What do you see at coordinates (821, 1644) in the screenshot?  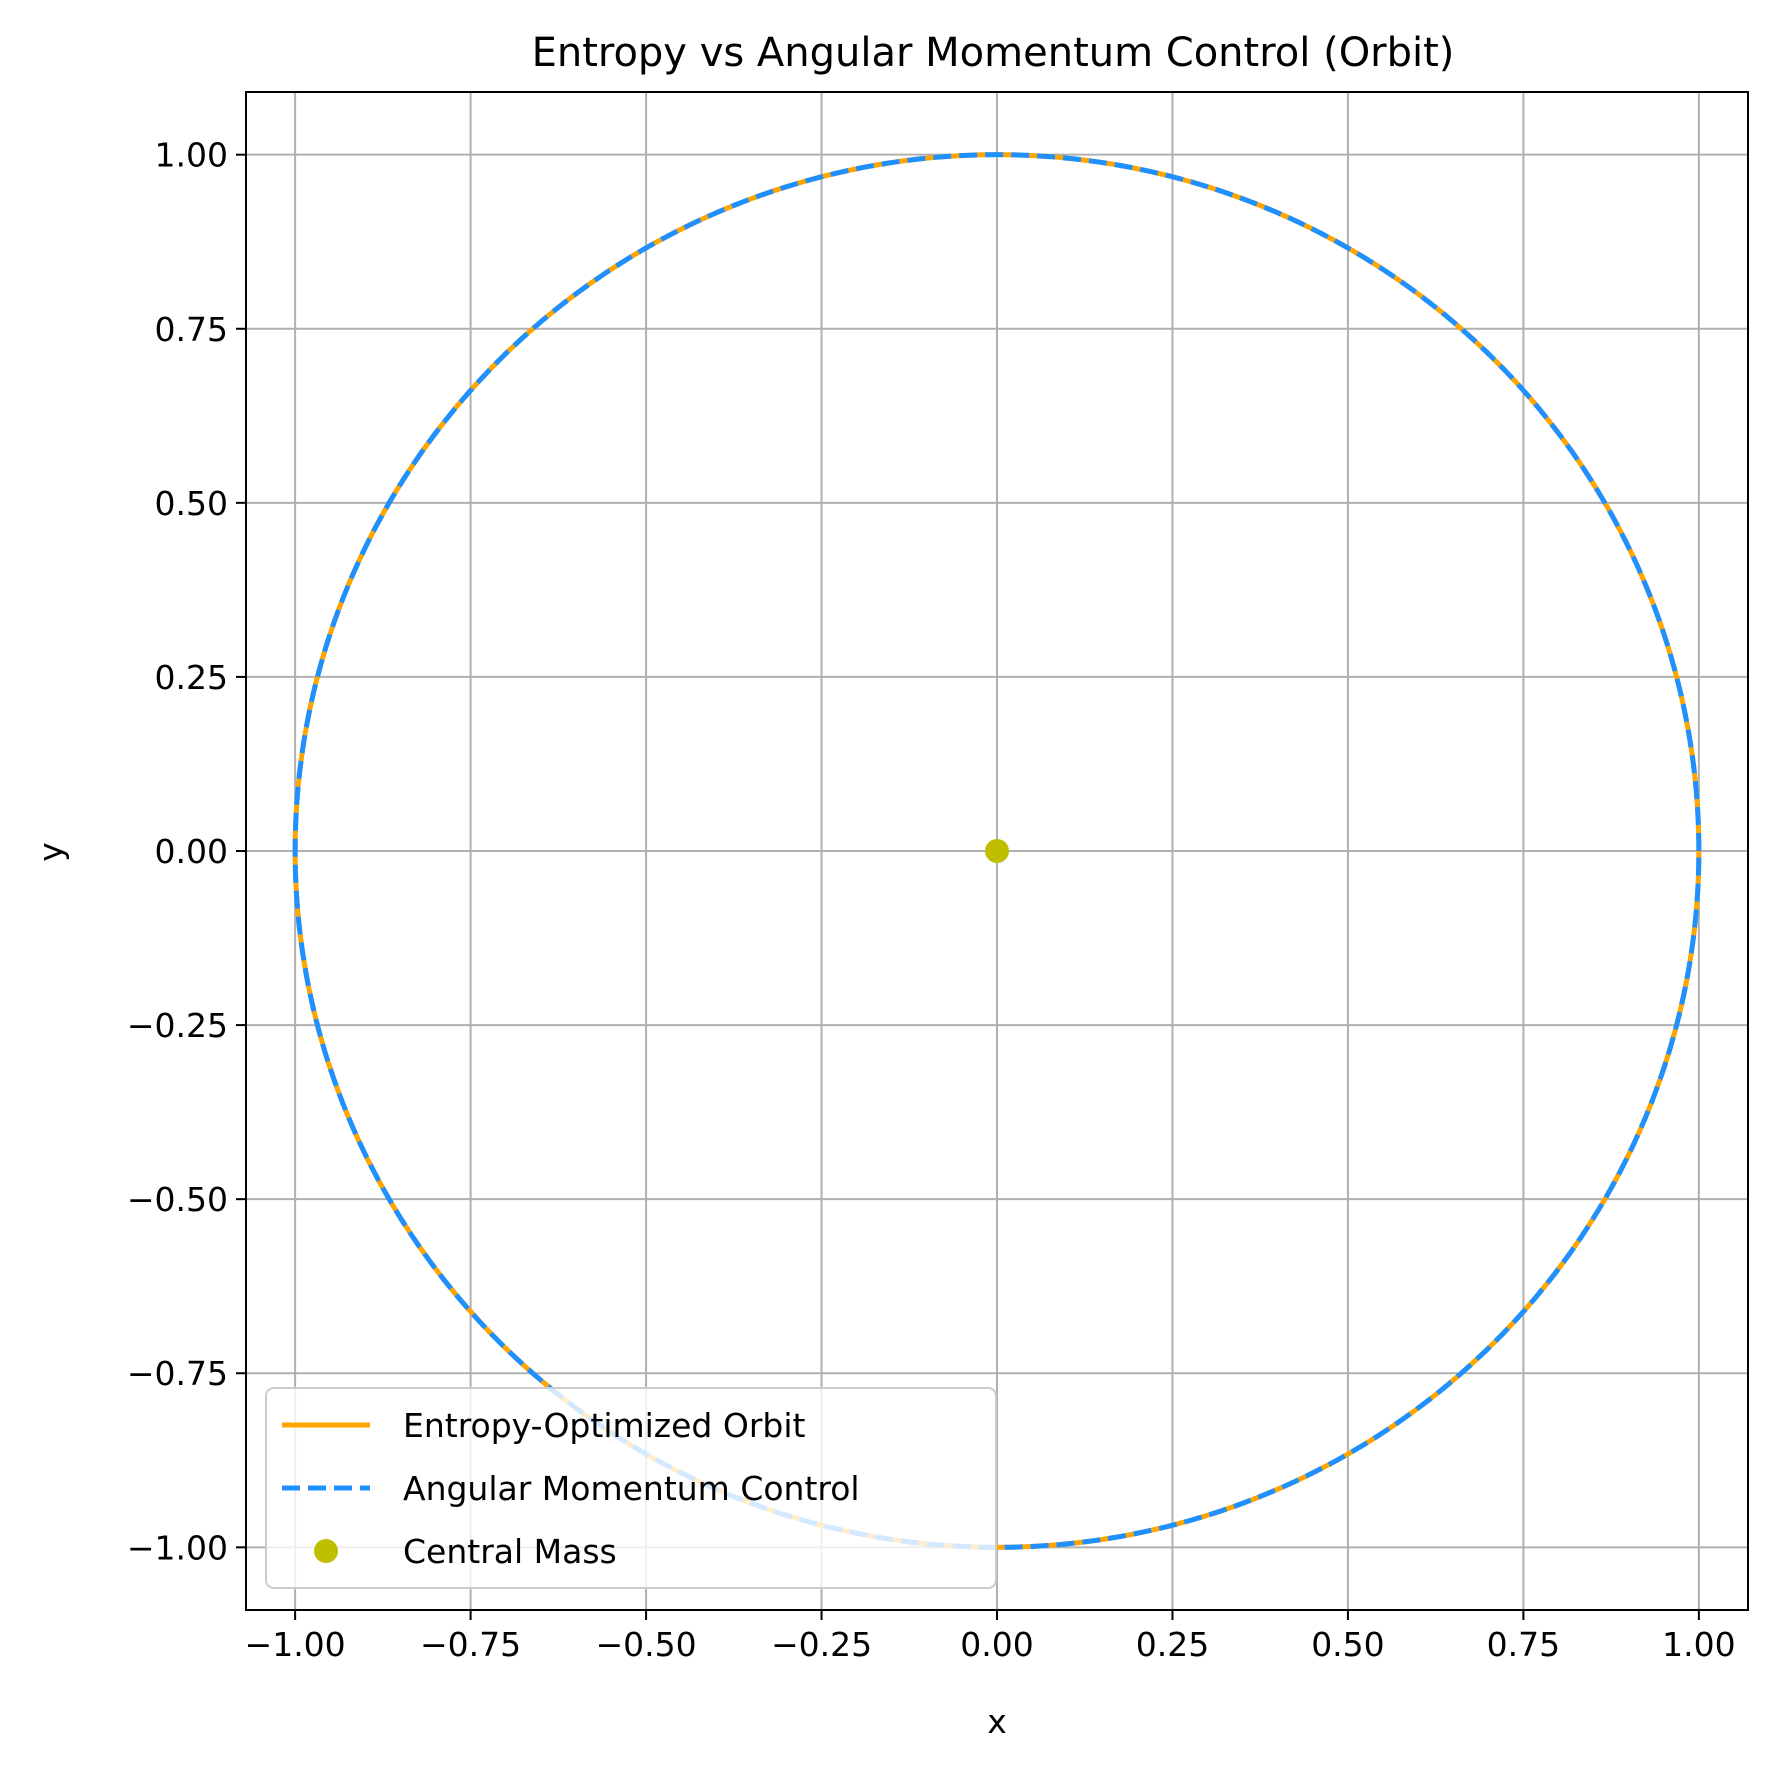 I see `x-tick-label: −0.25` at bounding box center [821, 1644].